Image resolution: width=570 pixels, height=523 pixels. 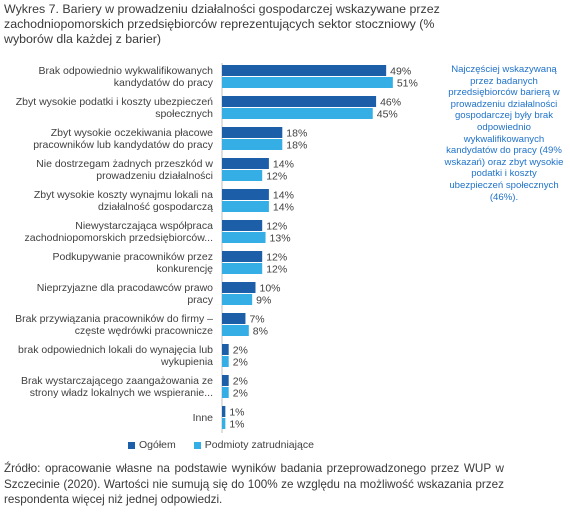 I want to click on legend-item-podmioty: Podmioty zatrudniające, so click(x=253, y=445).